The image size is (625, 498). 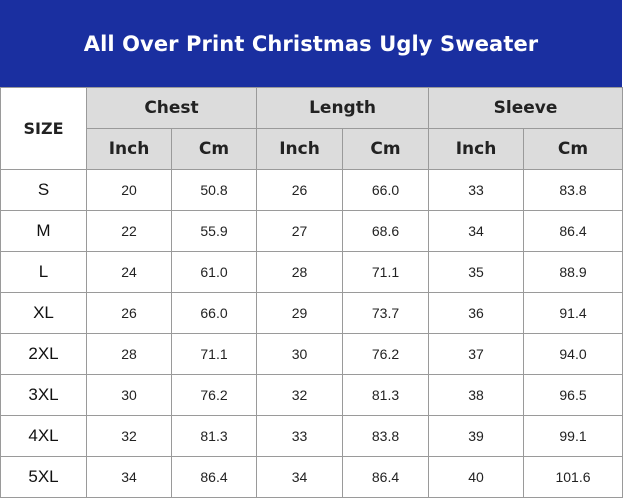 What do you see at coordinates (129, 272) in the screenshot?
I see `measurement-cell: 24` at bounding box center [129, 272].